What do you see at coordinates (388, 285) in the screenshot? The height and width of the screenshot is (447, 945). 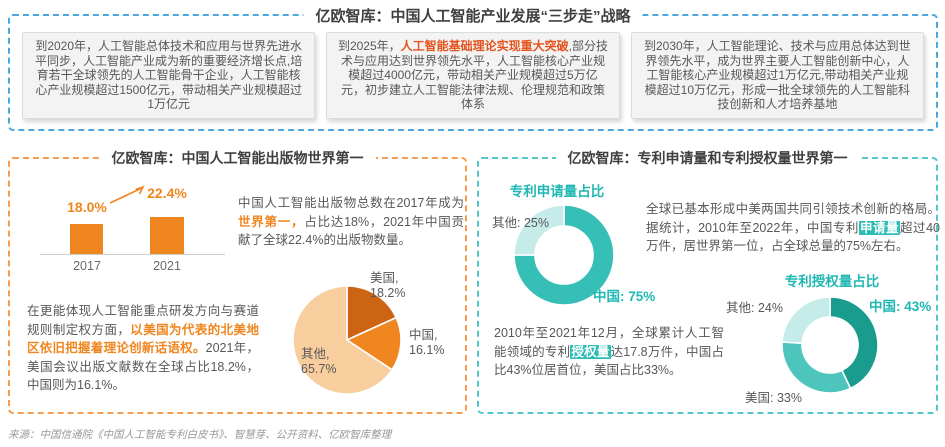 I see `pie-label-us: 美国, 18.2%` at bounding box center [388, 285].